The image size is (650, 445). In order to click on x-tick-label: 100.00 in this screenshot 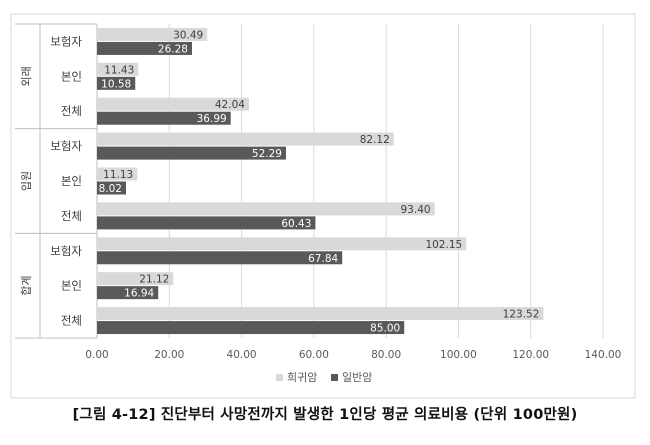, I will do `click(458, 355)`.